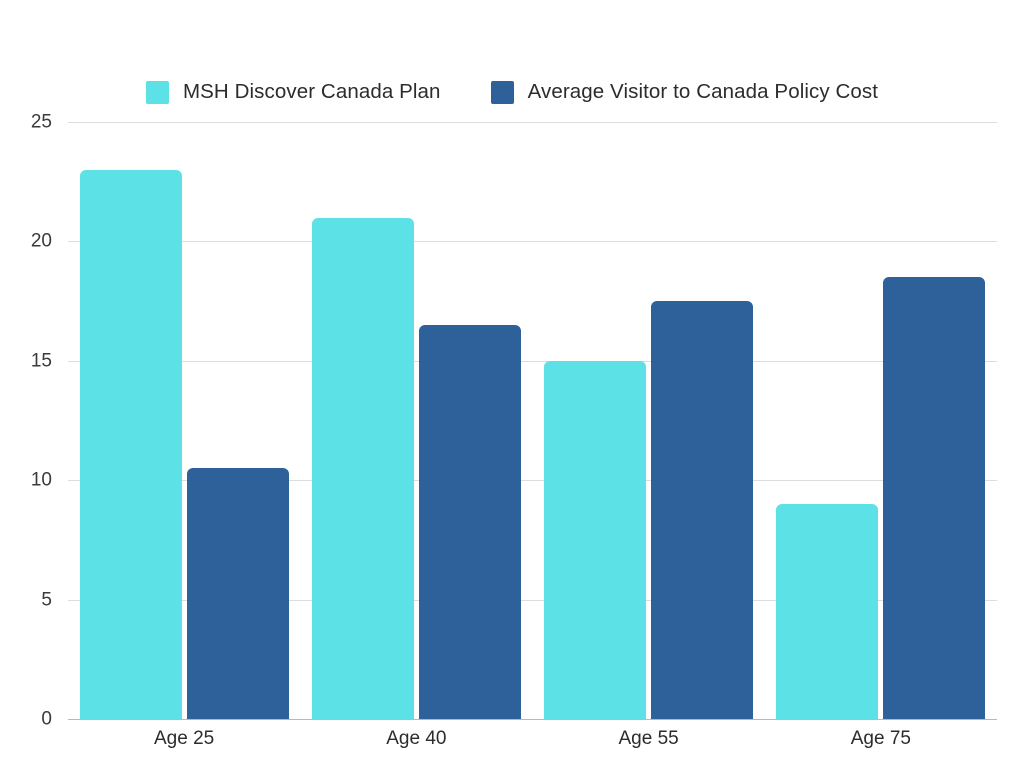 The image size is (1024, 768). I want to click on x-axis-tick-label: Age 25, so click(184, 738).